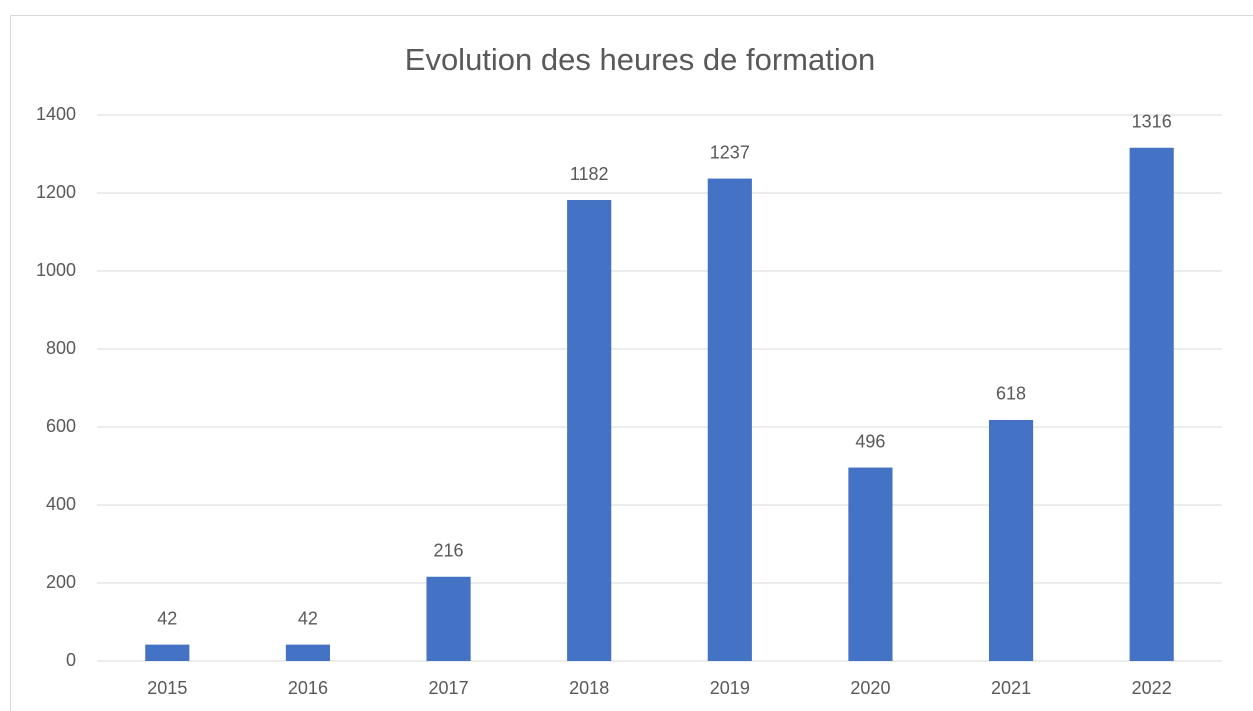  What do you see at coordinates (1011, 688) in the screenshot?
I see `x-tick-label: 2021` at bounding box center [1011, 688].